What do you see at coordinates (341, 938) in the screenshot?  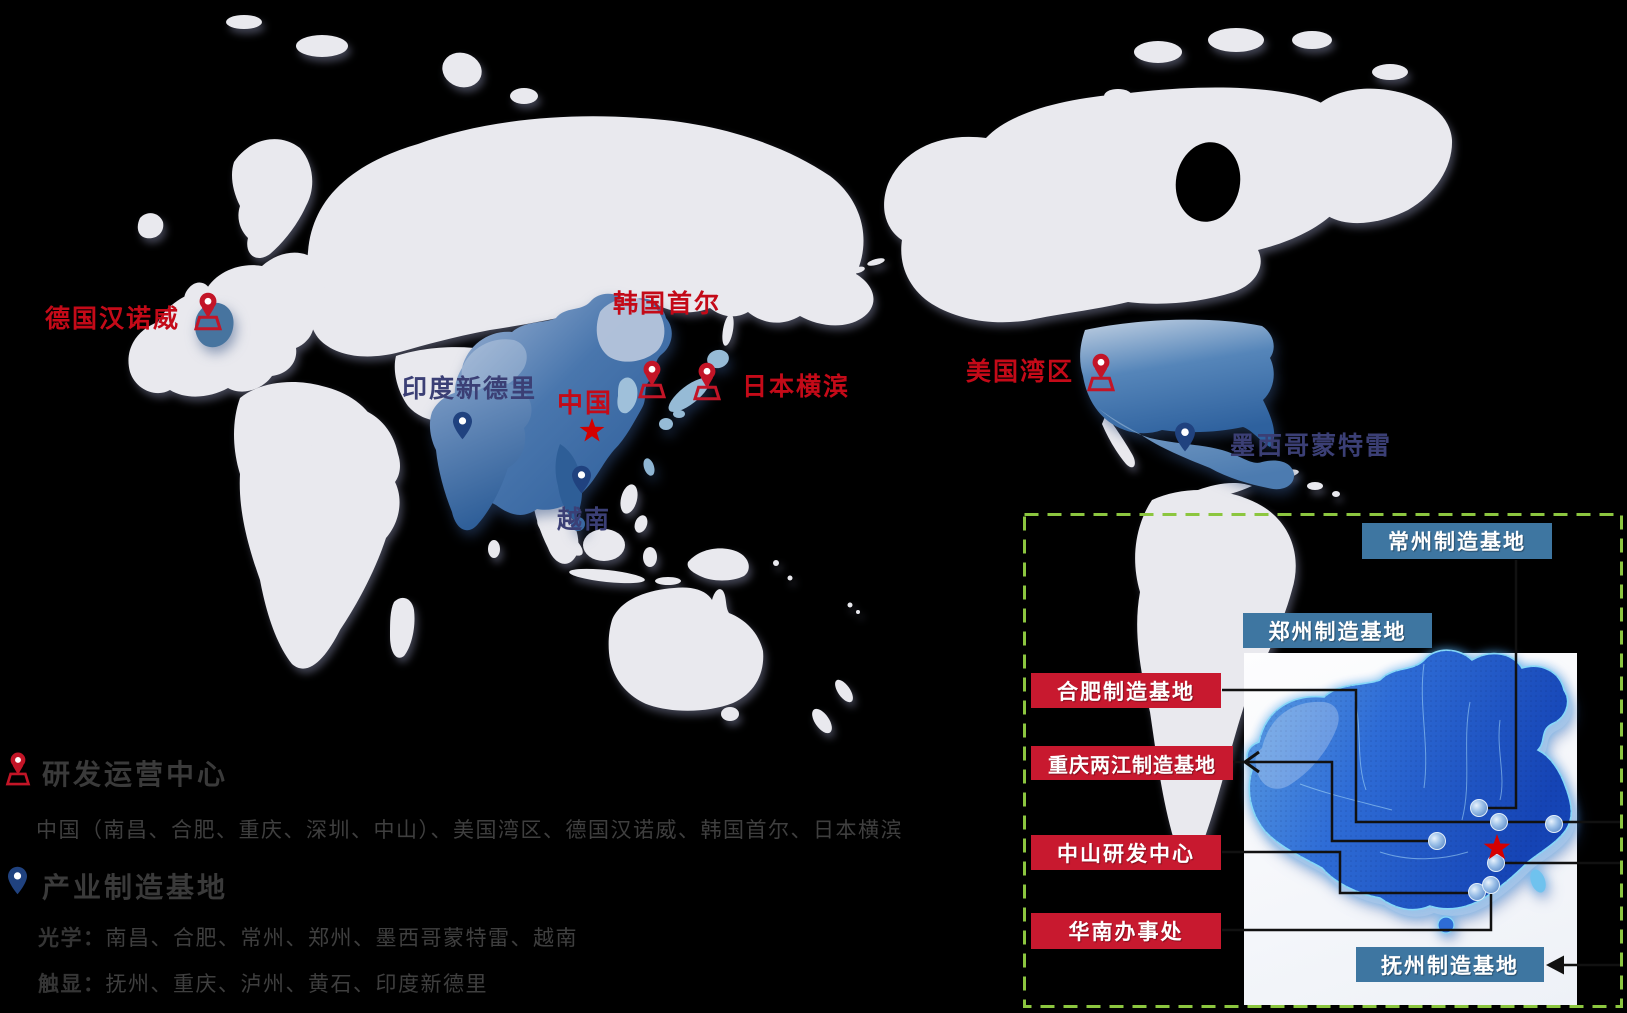 I see `legend-optics-items: 南昌、合肥、常州、郑州、墨西哥蒙特雷、越南` at bounding box center [341, 938].